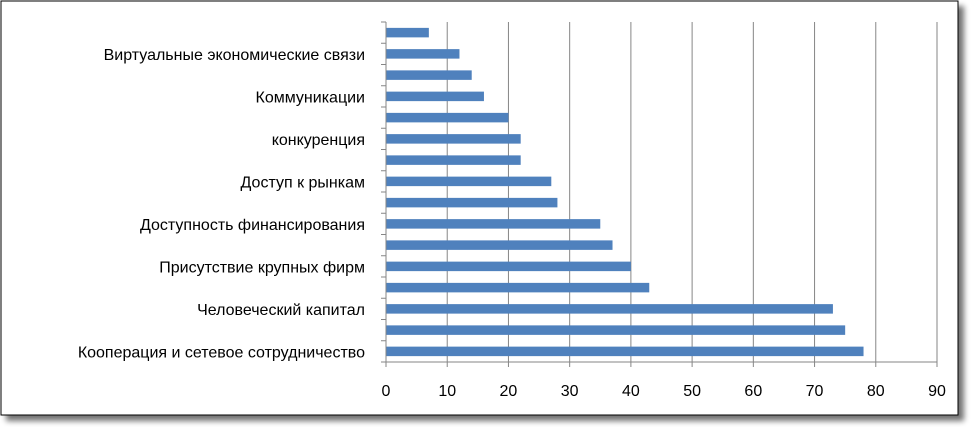  What do you see at coordinates (281, 310) in the screenshot?
I see `category-label: Человеческий капитал` at bounding box center [281, 310].